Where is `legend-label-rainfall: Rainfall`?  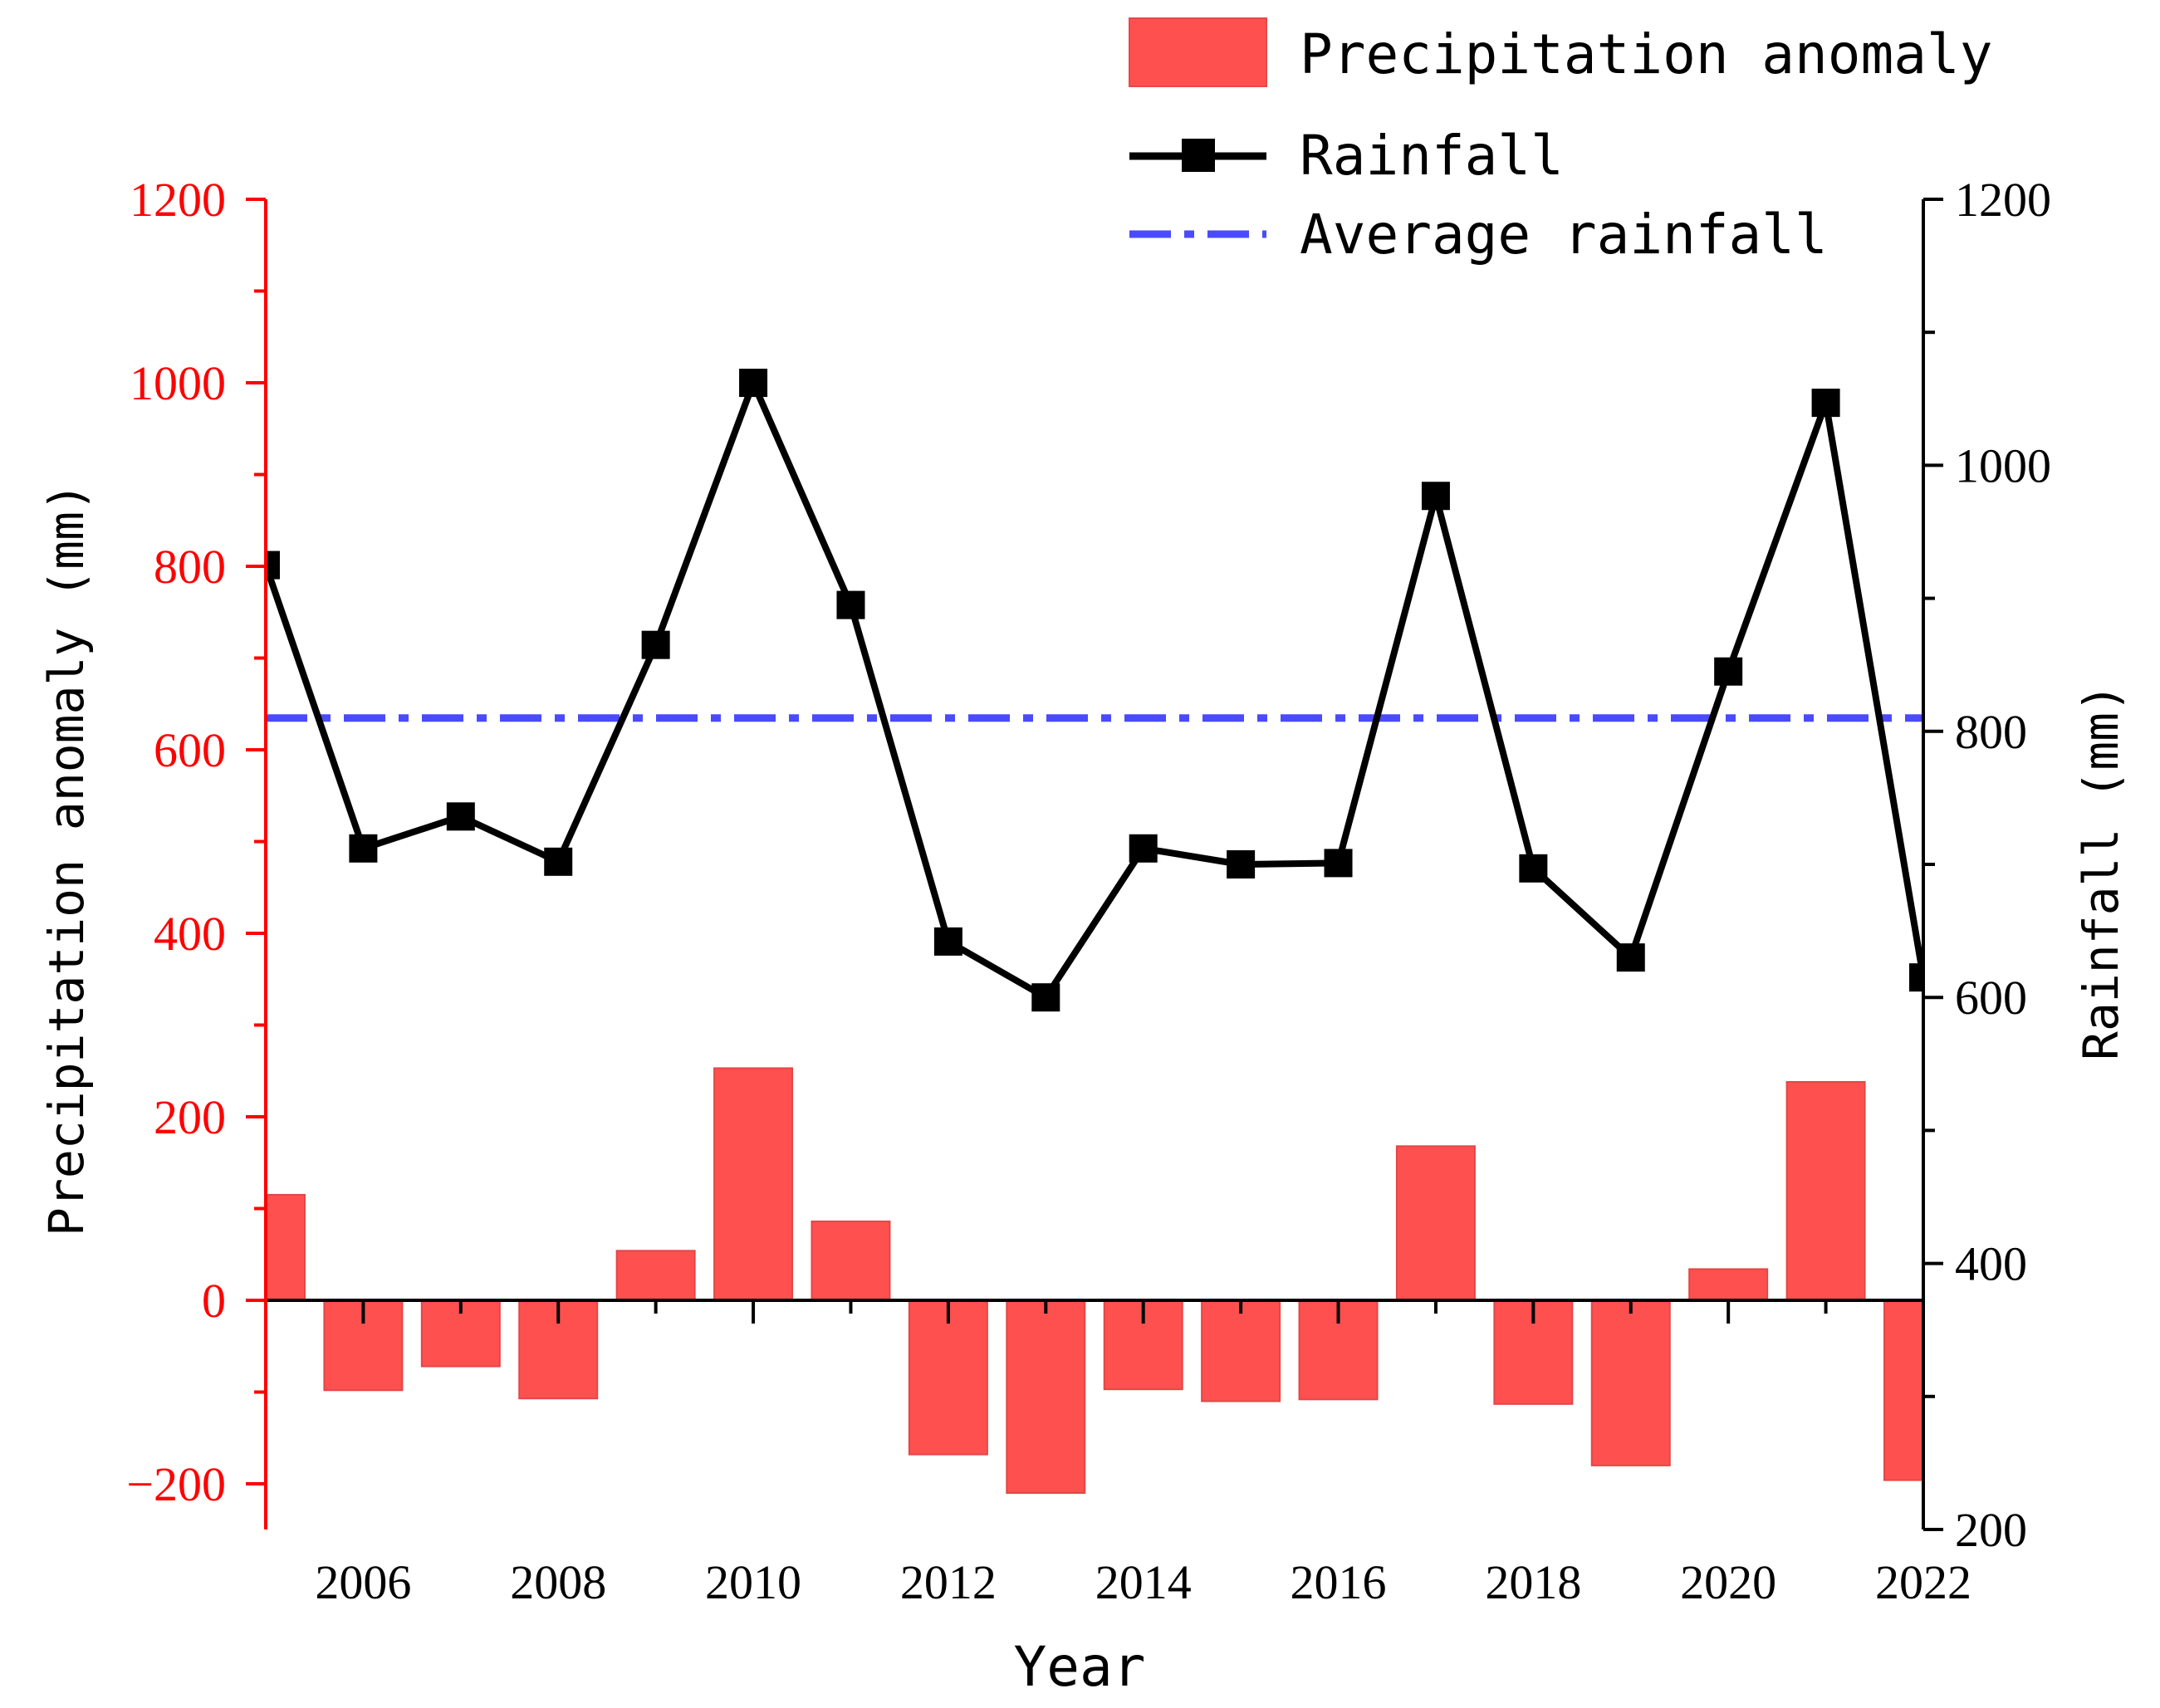 legend-label-rainfall: Rainfall is located at coordinates (1432, 156).